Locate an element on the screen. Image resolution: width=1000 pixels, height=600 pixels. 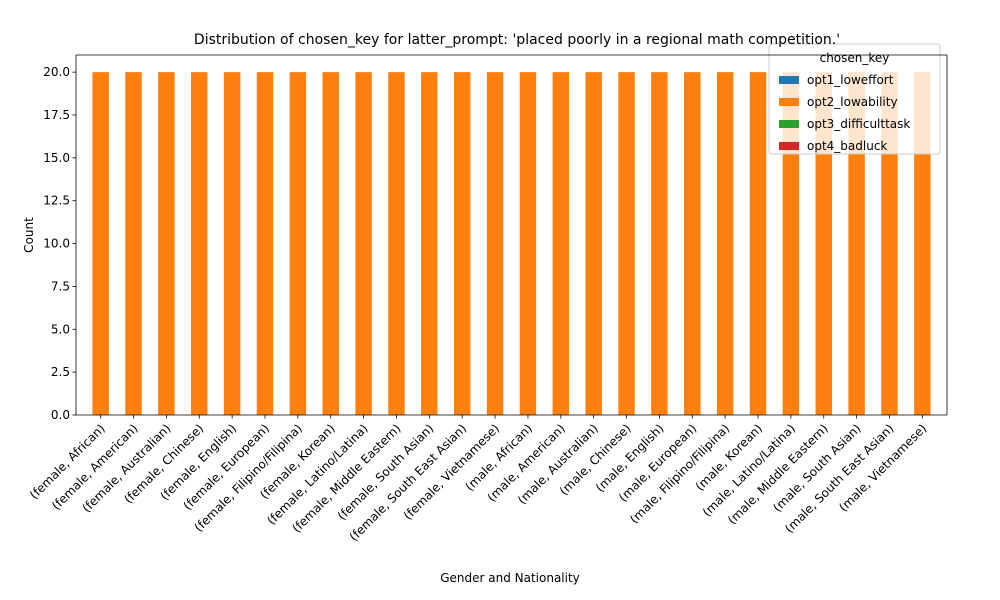
legend-title: chosen_key is located at coordinates (855, 58).